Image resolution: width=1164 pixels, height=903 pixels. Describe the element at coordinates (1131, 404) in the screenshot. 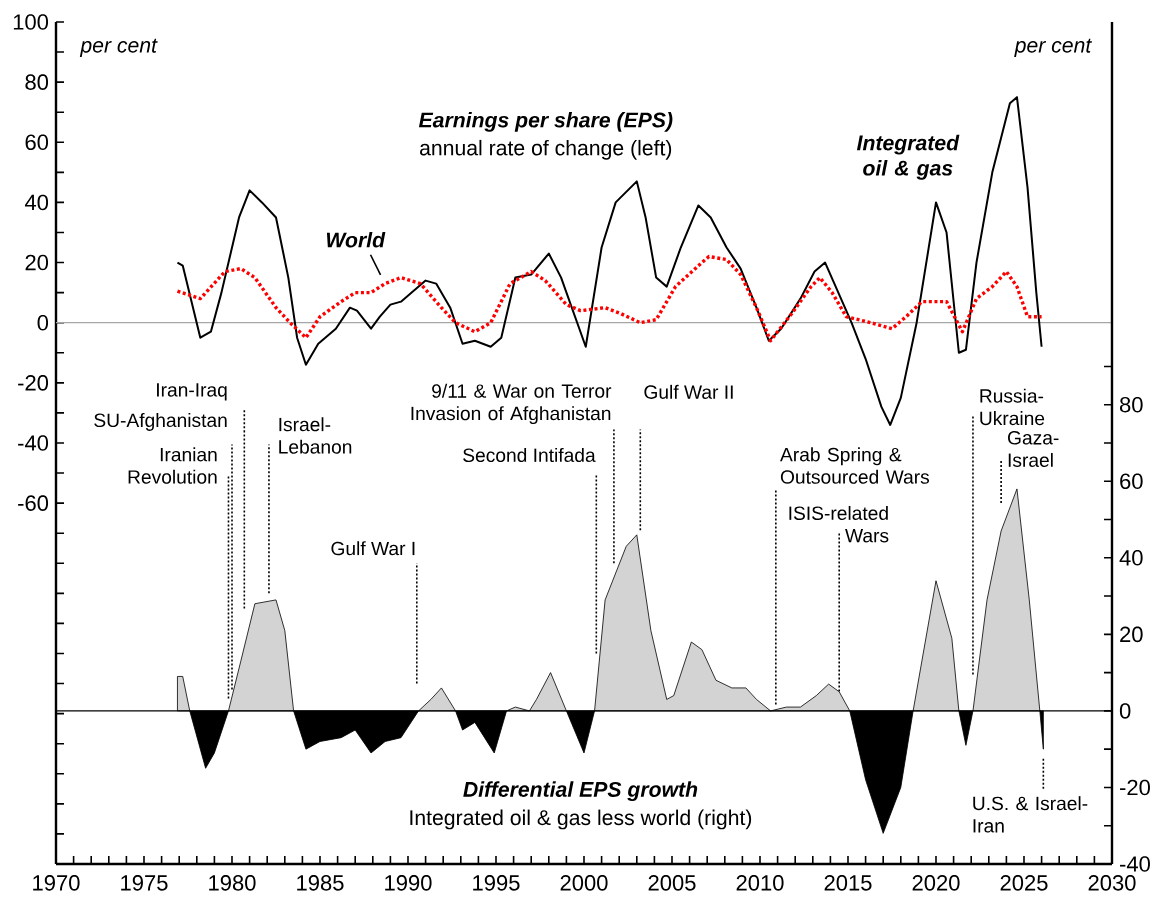

I see `y2-tick-label: 80` at that location.